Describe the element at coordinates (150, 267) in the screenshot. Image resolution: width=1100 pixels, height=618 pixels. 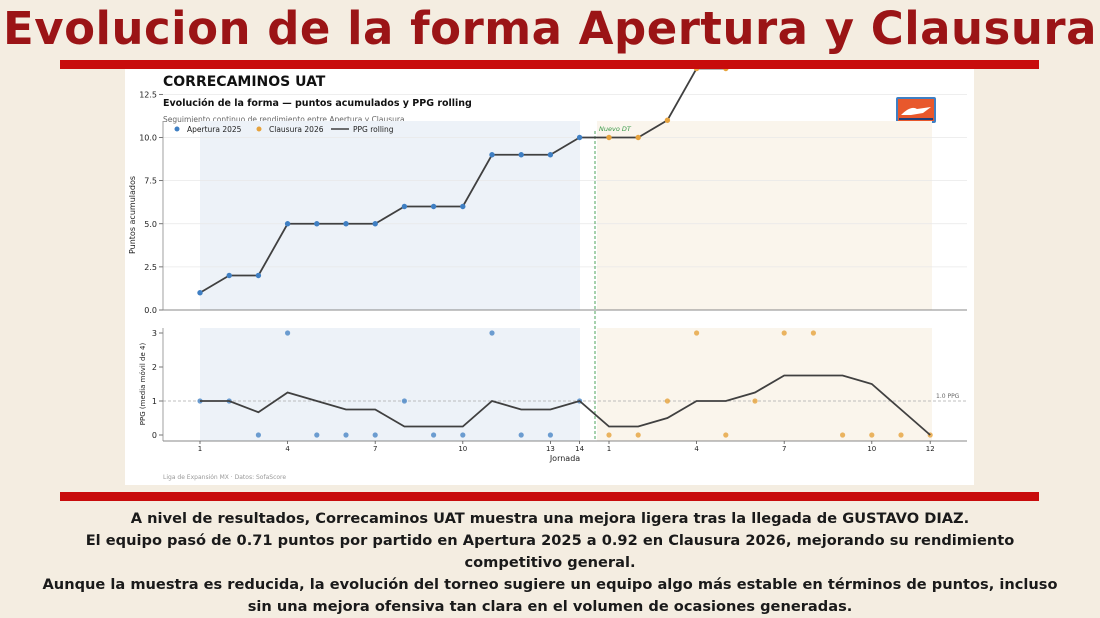
I see `top-ytick-label: 2.5` at that location.